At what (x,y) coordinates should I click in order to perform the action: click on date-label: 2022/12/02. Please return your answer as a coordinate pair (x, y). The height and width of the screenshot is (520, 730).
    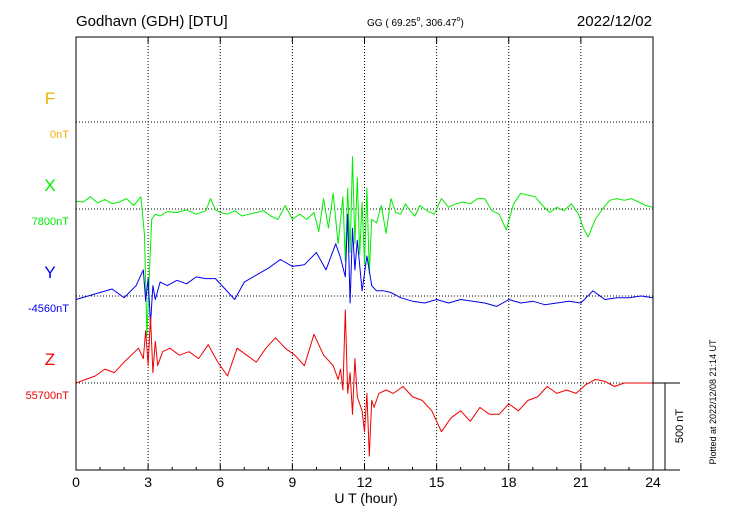
    Looking at the image, I should click on (614, 21).